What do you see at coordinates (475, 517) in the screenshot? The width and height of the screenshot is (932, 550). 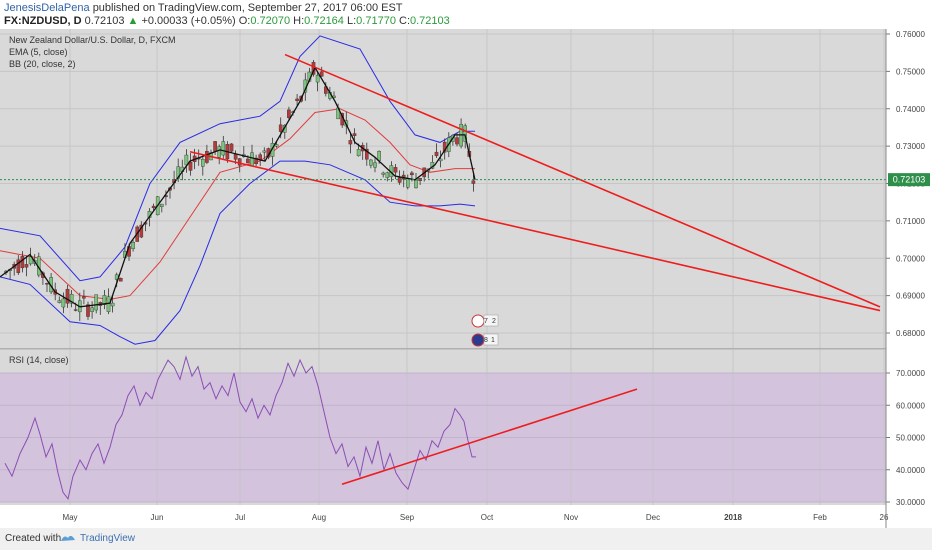 I see `time-axis: May Jun Jul Aug Sep Oct Nov Dec 2018 Feb 26` at bounding box center [475, 517].